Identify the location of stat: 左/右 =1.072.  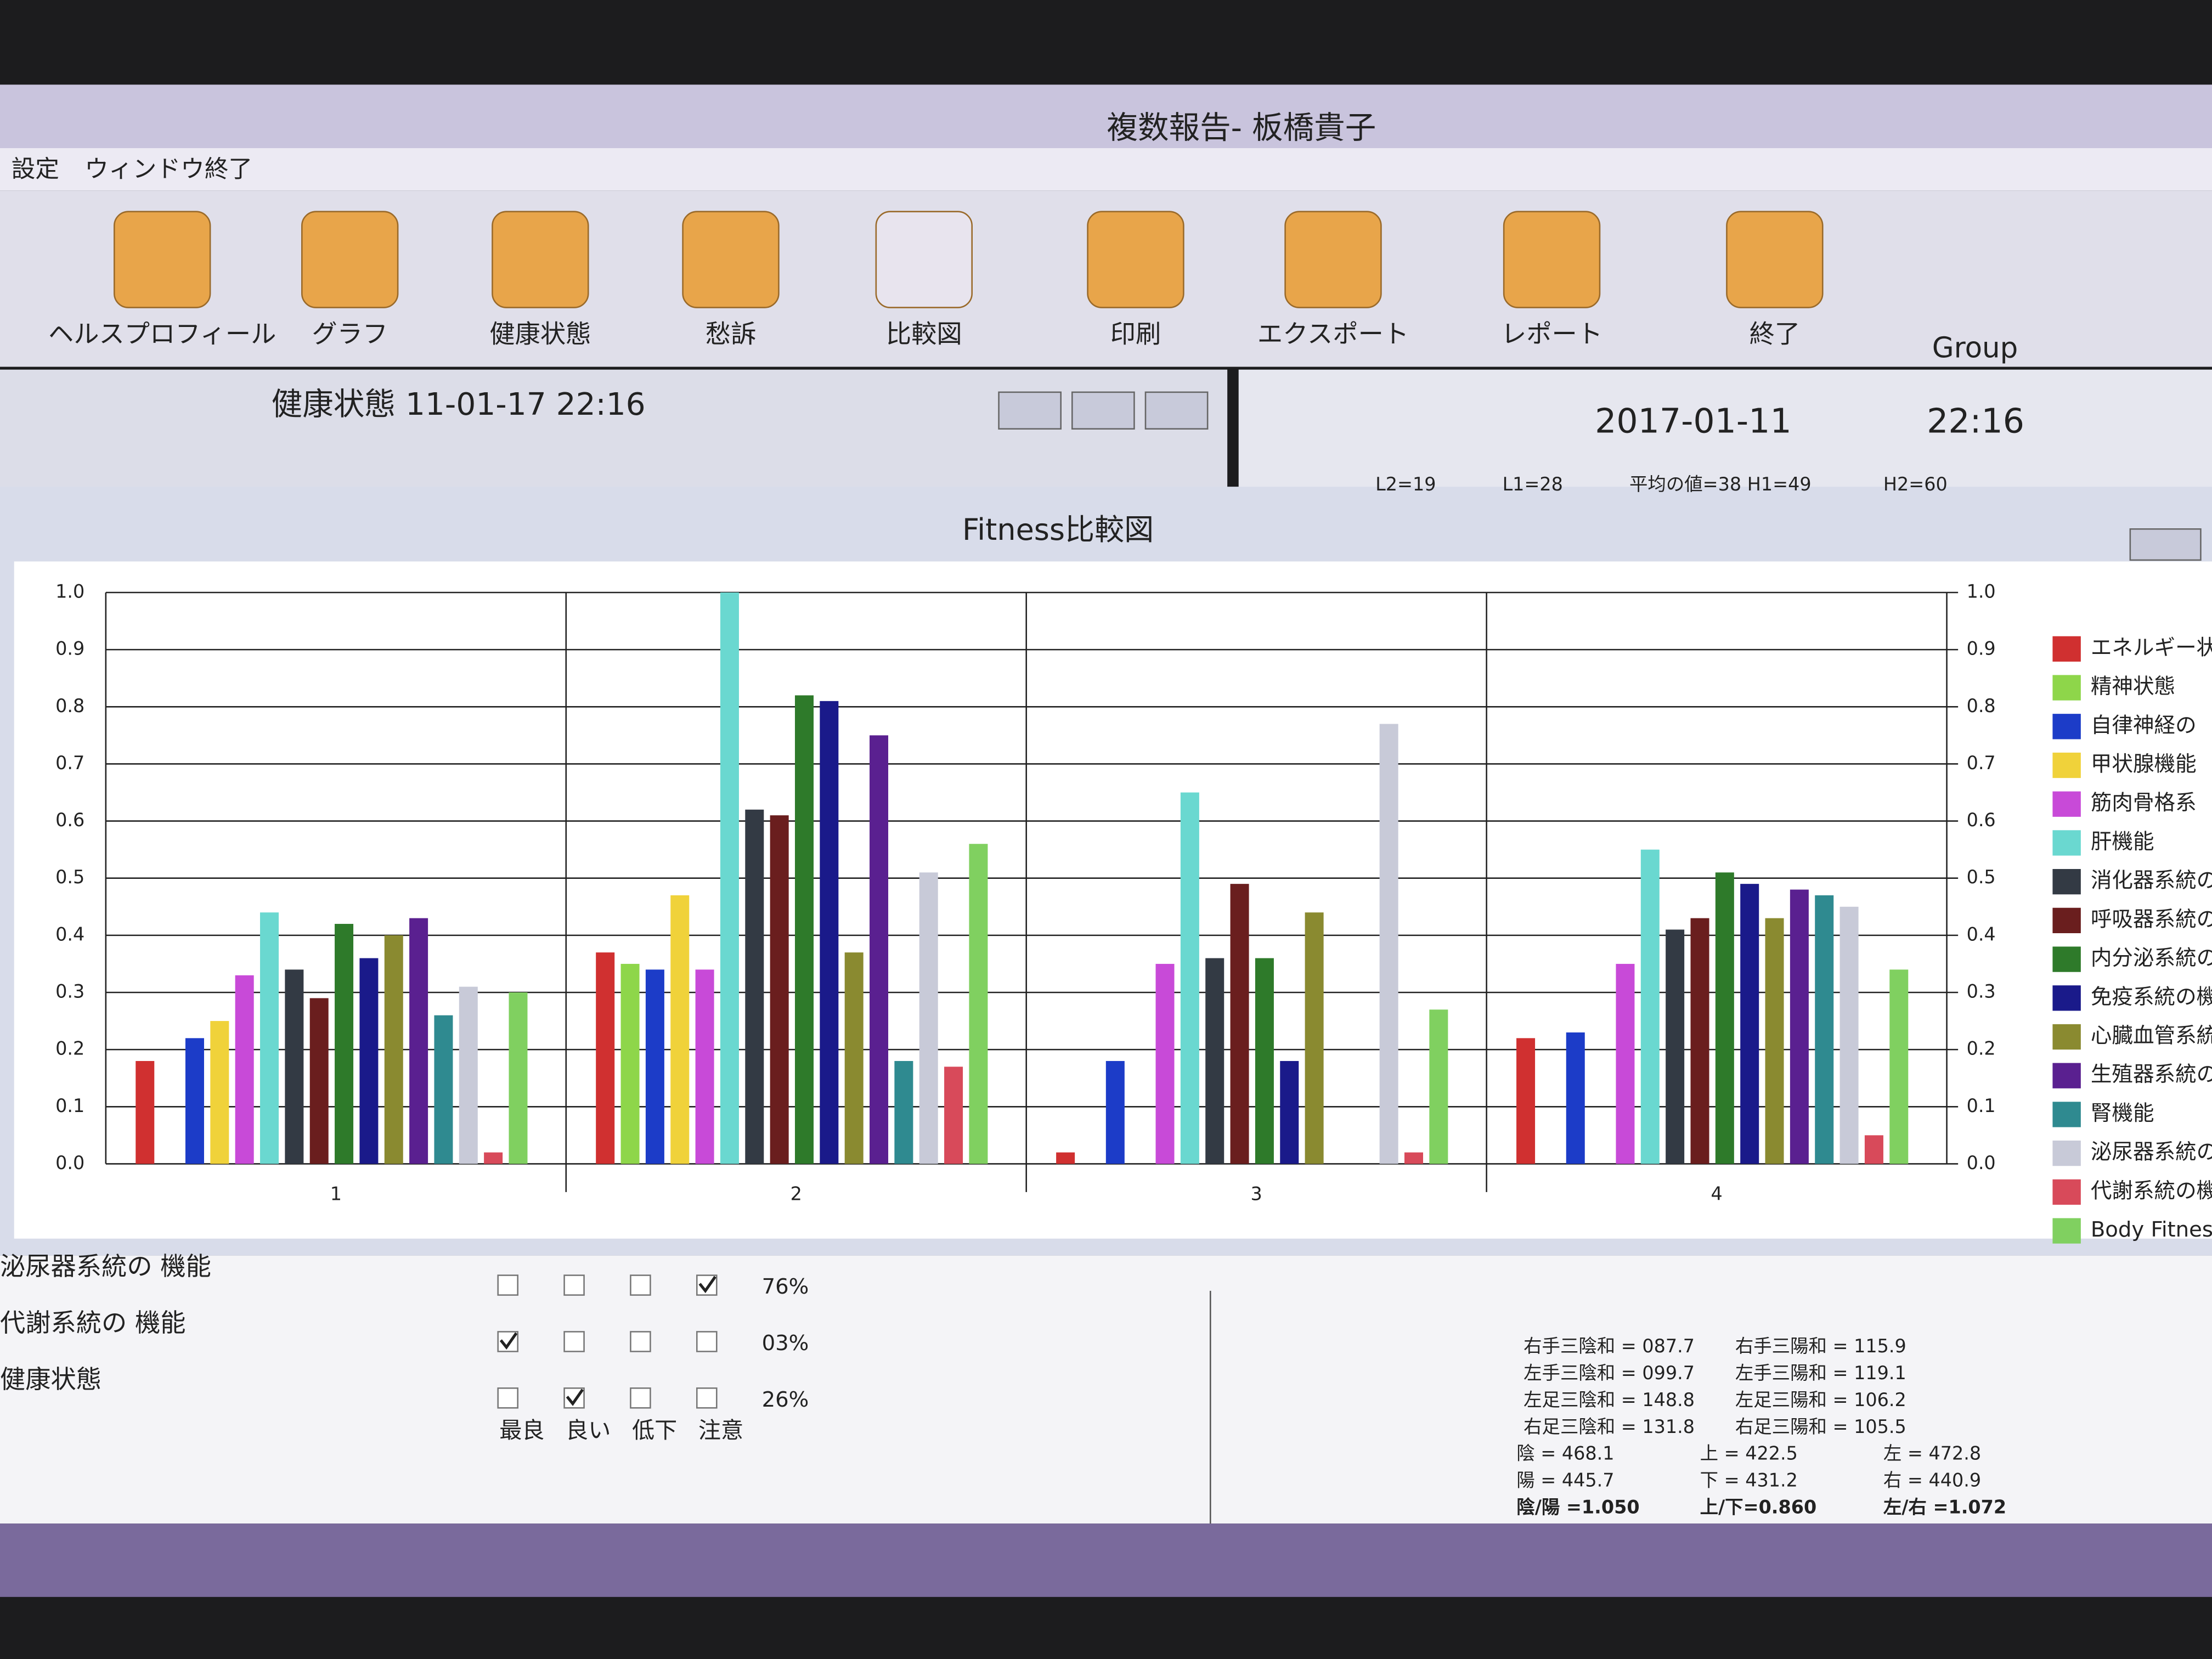
(1944, 1506).